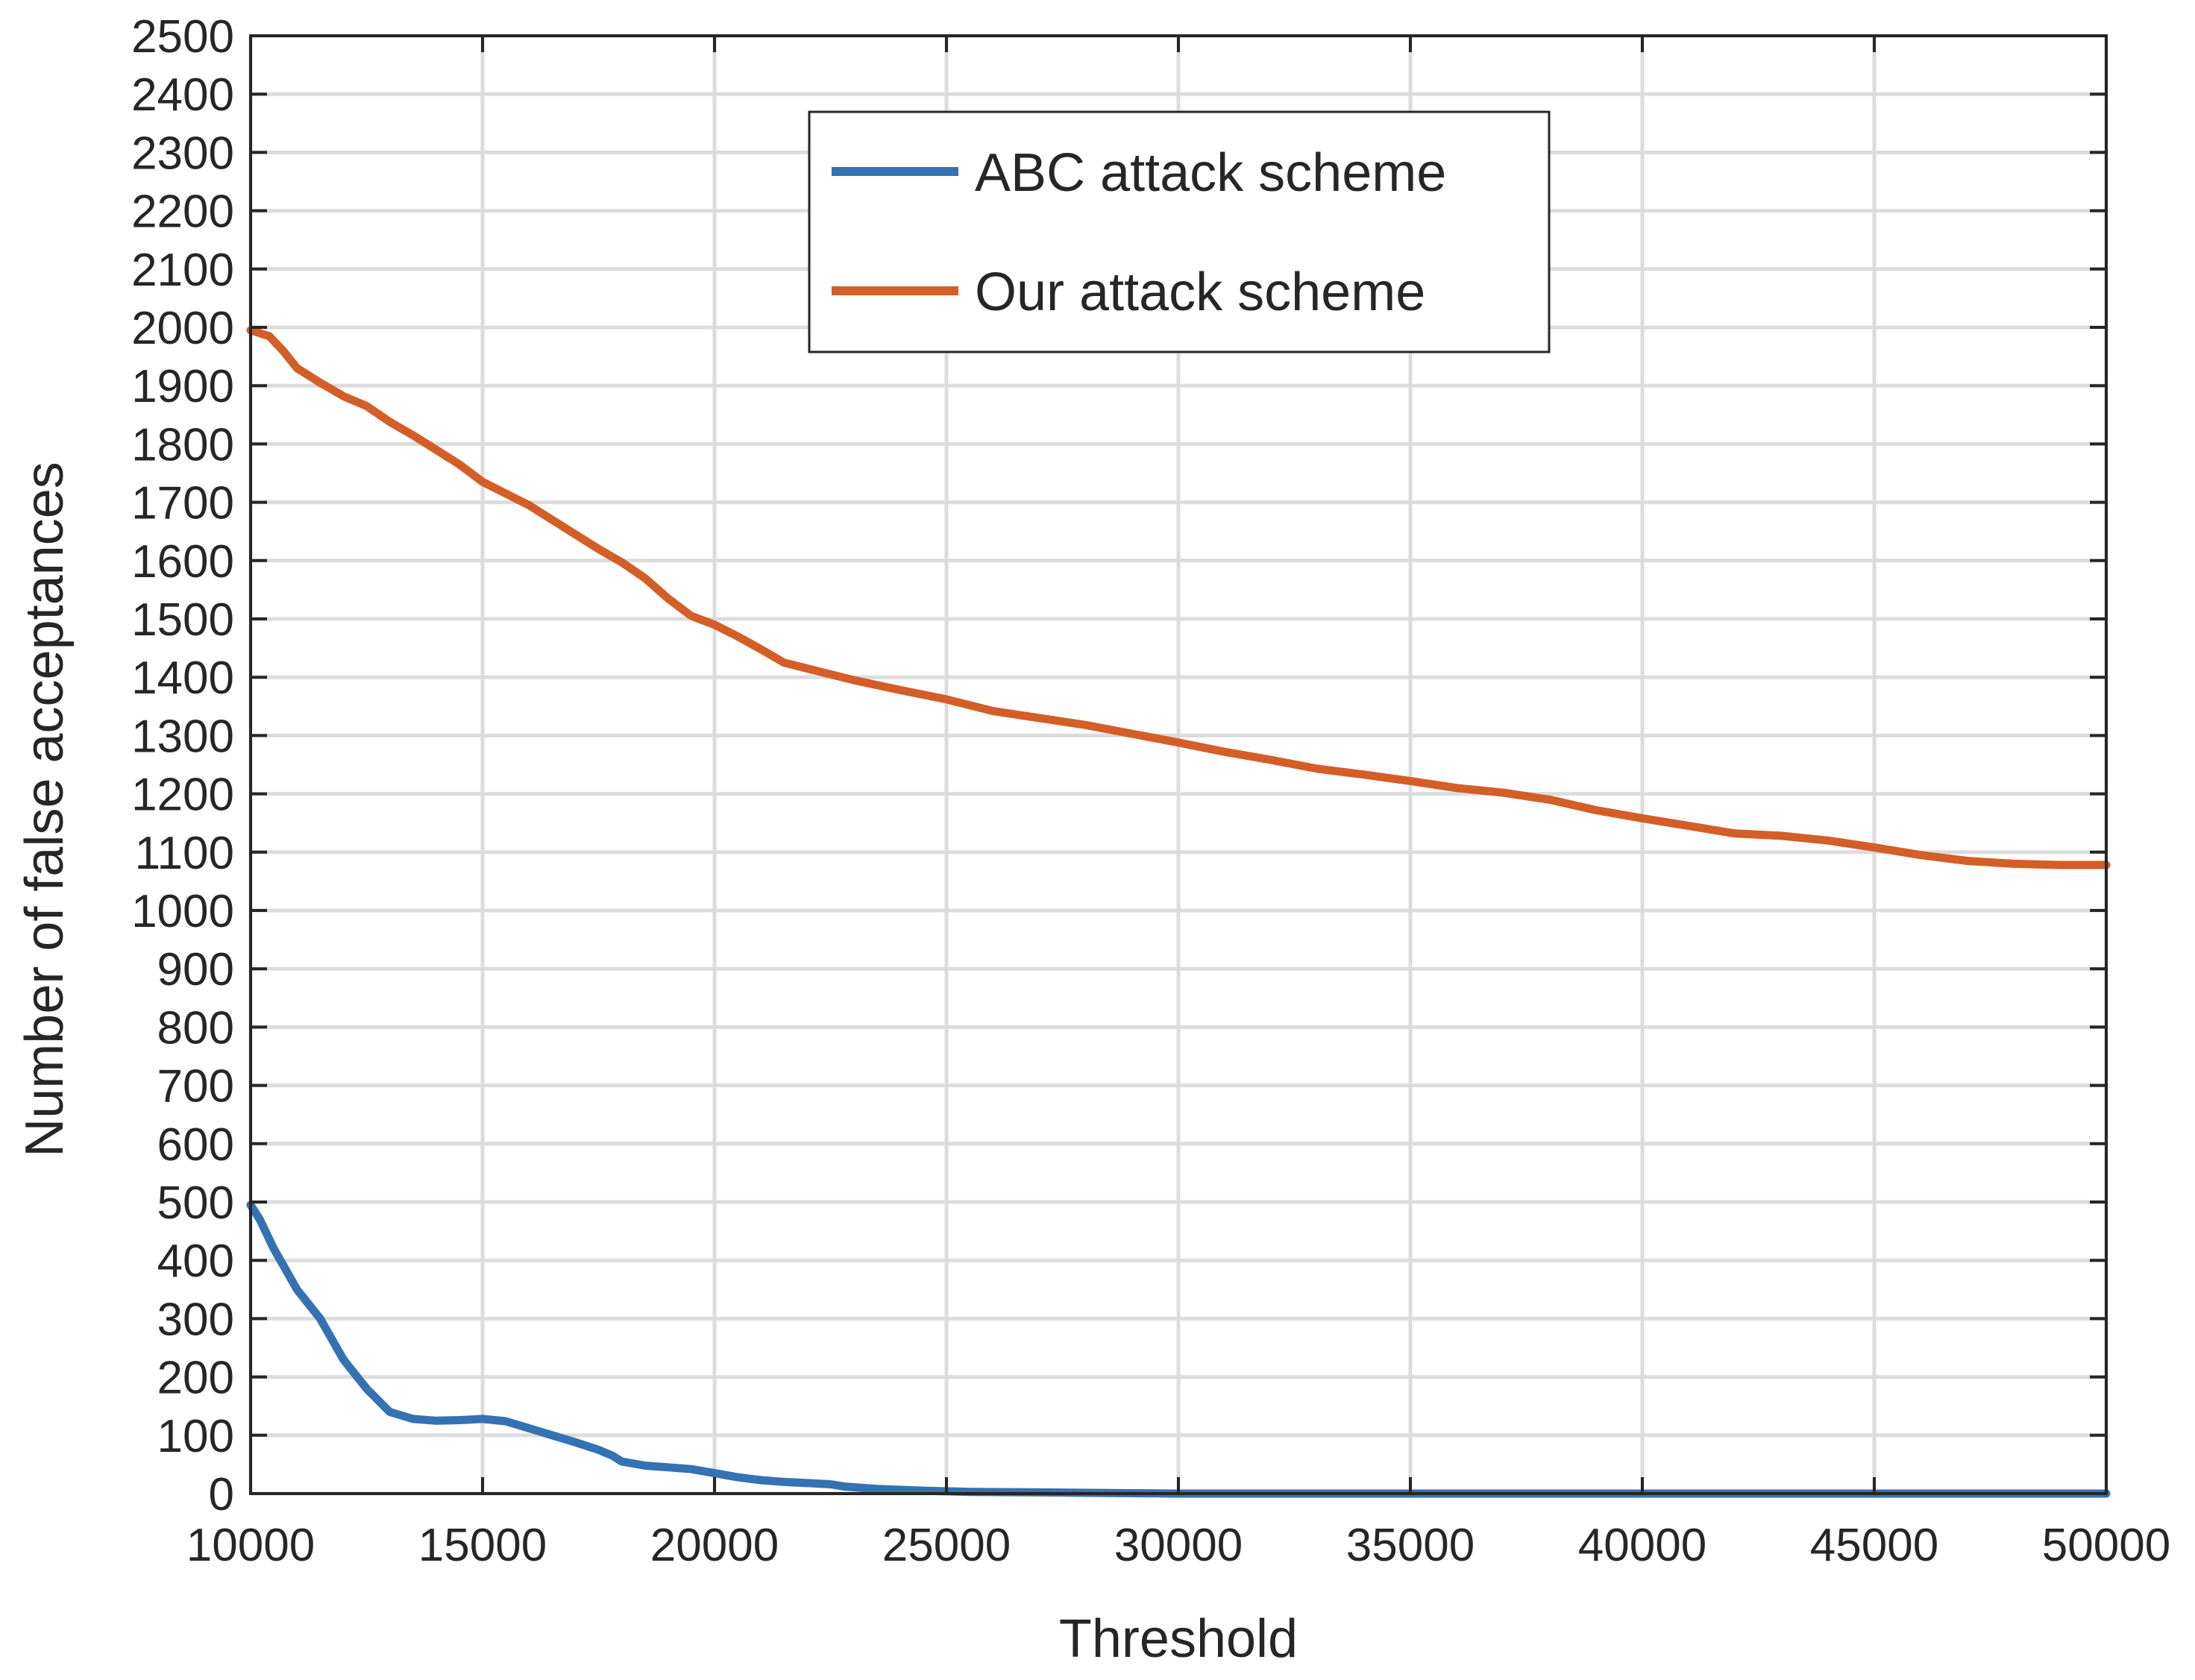 The image size is (2195, 1680). Describe the element at coordinates (482, 1545) in the screenshot. I see `x-tick-label: 15000` at that location.